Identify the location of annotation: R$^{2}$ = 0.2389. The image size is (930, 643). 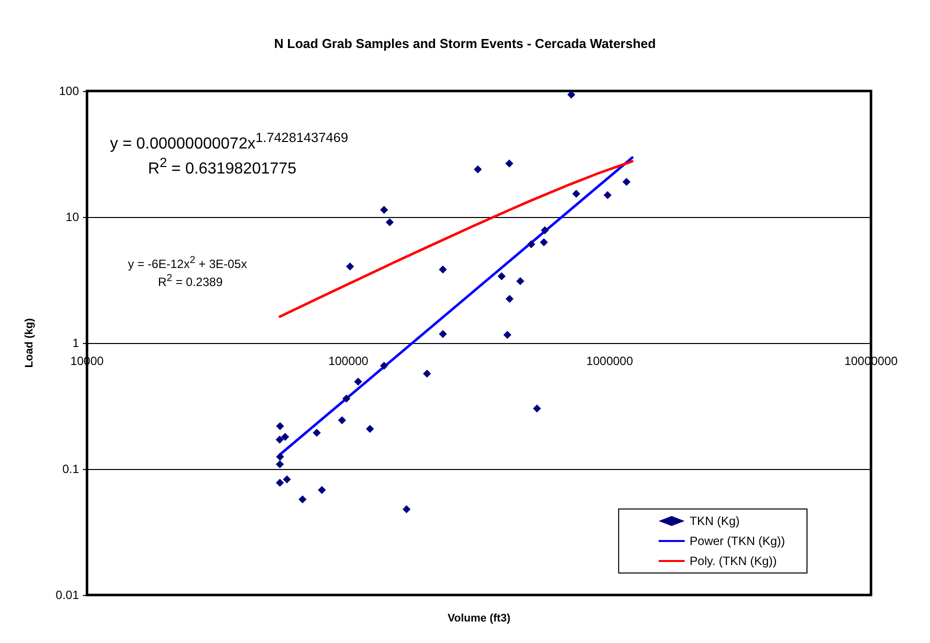
(190, 281).